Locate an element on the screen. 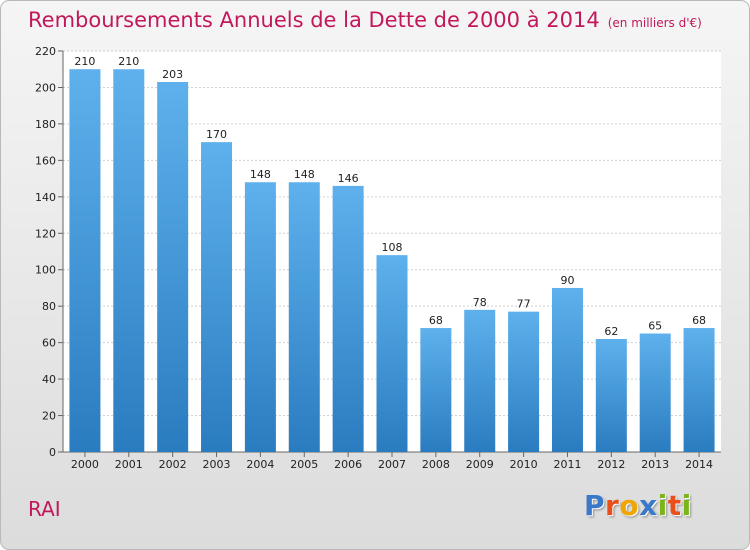 The height and width of the screenshot is (550, 750). y-tick-label: 180 is located at coordinates (45, 124).